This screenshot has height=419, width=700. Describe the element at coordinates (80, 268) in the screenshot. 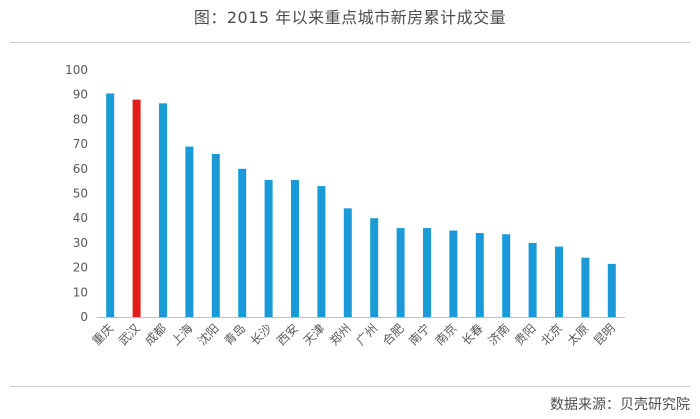

I see `y-tick-label: 20` at that location.